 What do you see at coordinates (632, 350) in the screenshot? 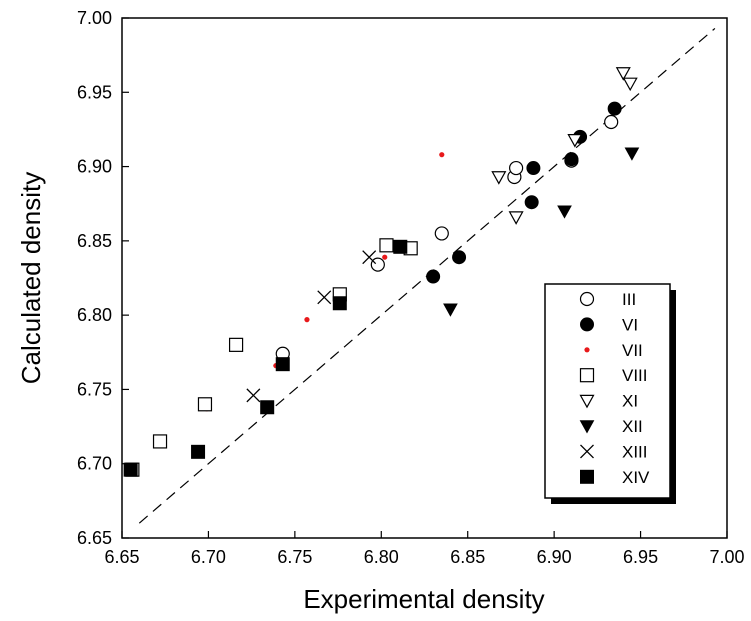
I see `legend-label-vii: VII` at bounding box center [632, 350].